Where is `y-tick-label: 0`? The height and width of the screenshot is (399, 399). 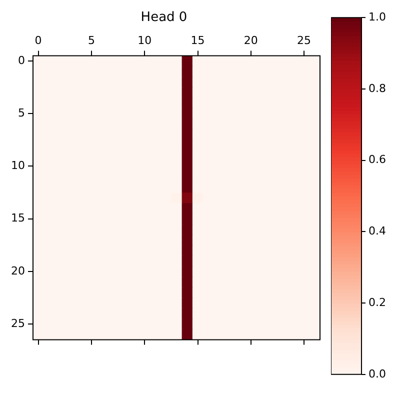
y-tick-label: 0 is located at coordinates (21, 60).